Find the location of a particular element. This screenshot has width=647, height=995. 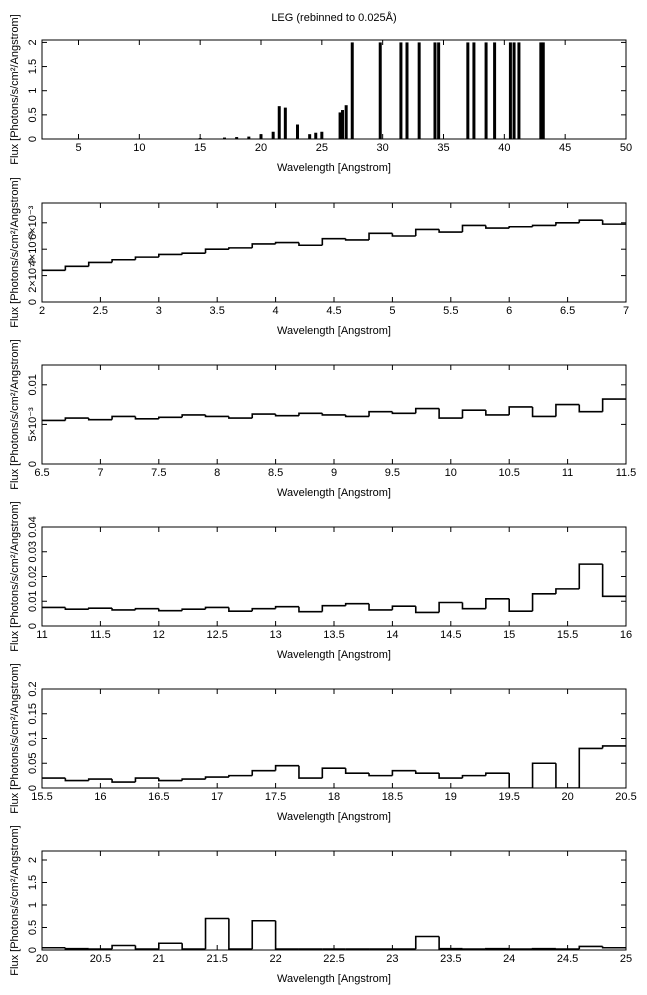

x-tick-label: 3.5 is located at coordinates (217, 311).